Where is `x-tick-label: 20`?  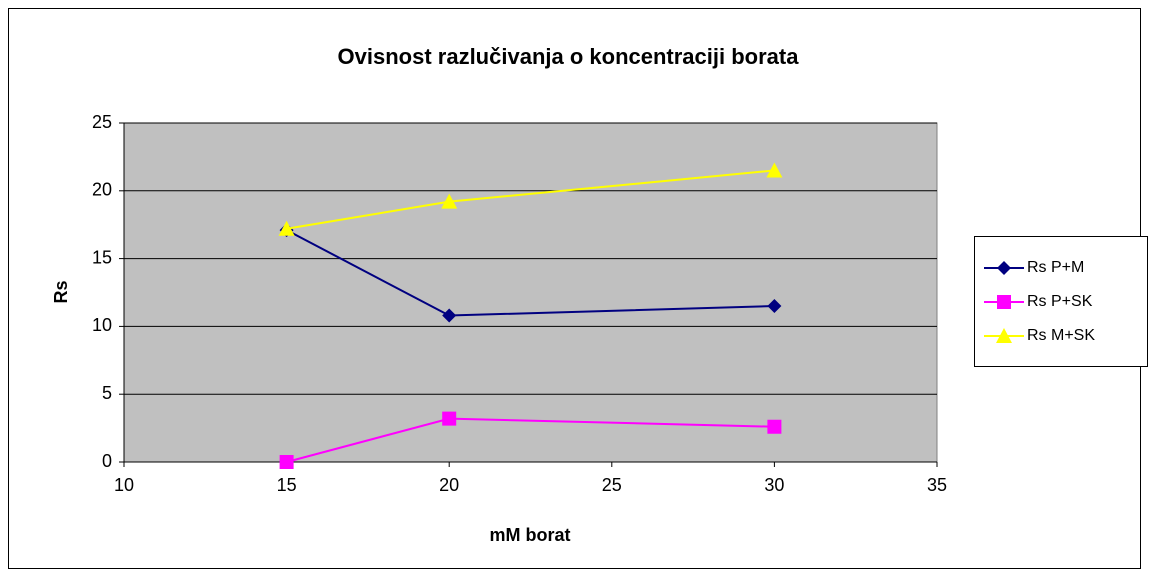 x-tick-label: 20 is located at coordinates (449, 485).